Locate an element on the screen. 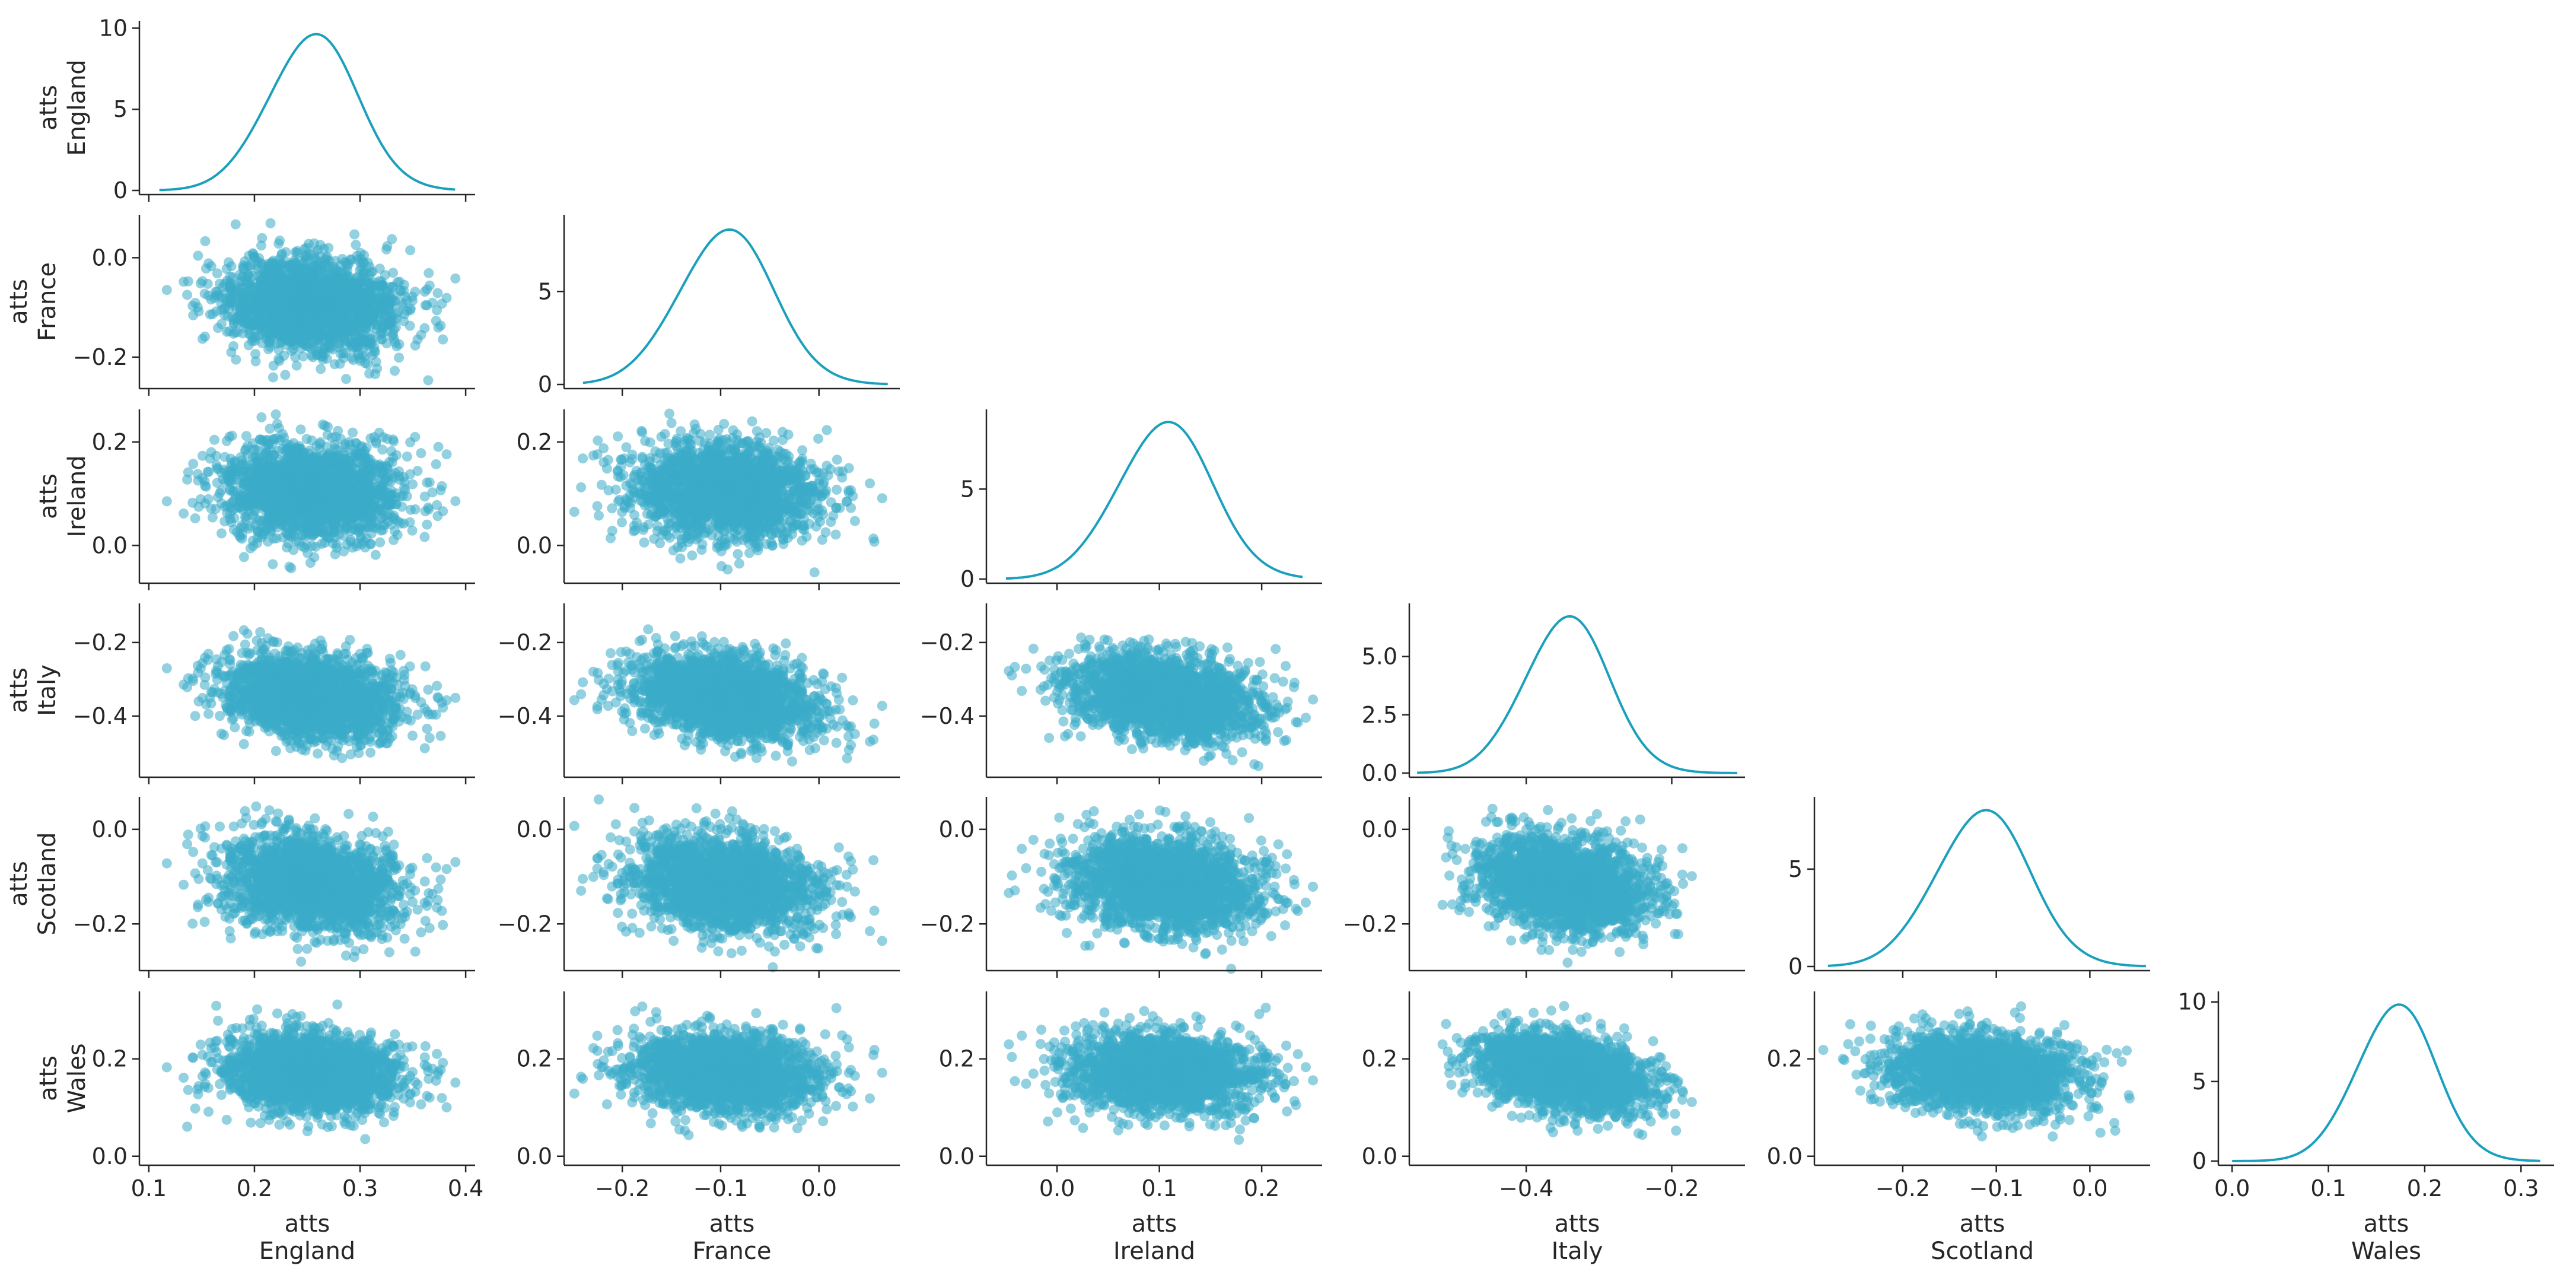 This screenshot has width=2576, height=1275. panel-france-vs-france: 05 is located at coordinates (719, 306).